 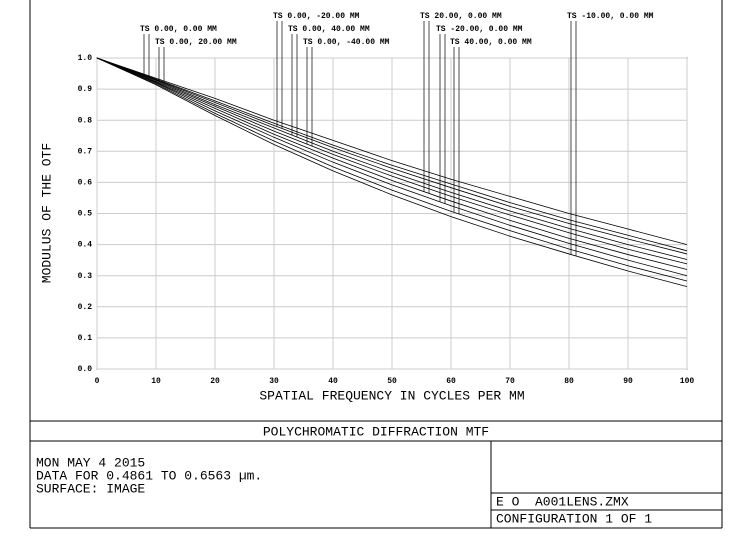 What do you see at coordinates (85, 369) in the screenshot?
I see `y-tick-label: 0.0` at bounding box center [85, 369].